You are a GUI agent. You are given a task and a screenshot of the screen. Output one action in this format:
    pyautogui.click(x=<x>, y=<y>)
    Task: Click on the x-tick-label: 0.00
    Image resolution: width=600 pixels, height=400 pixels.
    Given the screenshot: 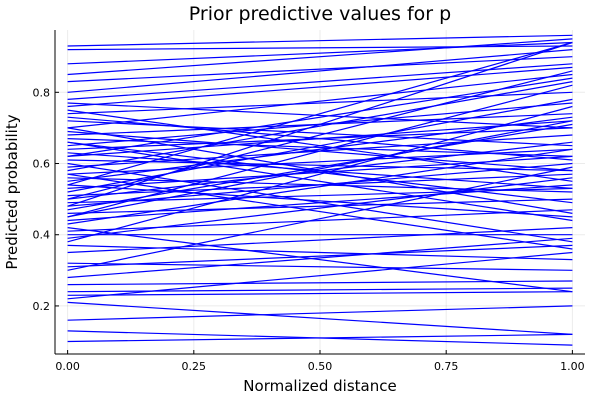 What is the action you would take?
    pyautogui.click(x=67, y=366)
    